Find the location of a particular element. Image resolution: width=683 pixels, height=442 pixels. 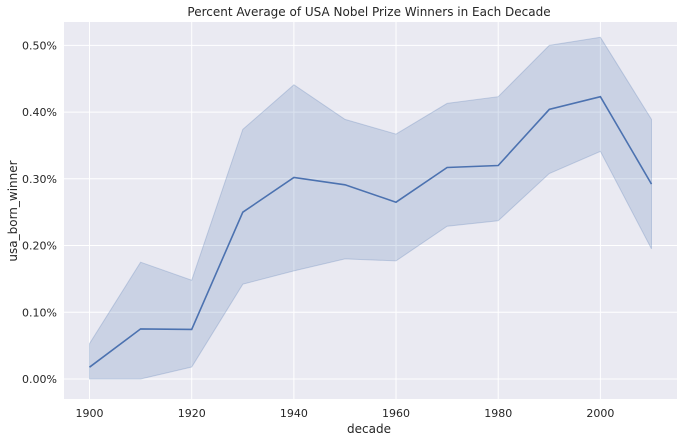

x-tick-label: 1980 is located at coordinates (498, 413).